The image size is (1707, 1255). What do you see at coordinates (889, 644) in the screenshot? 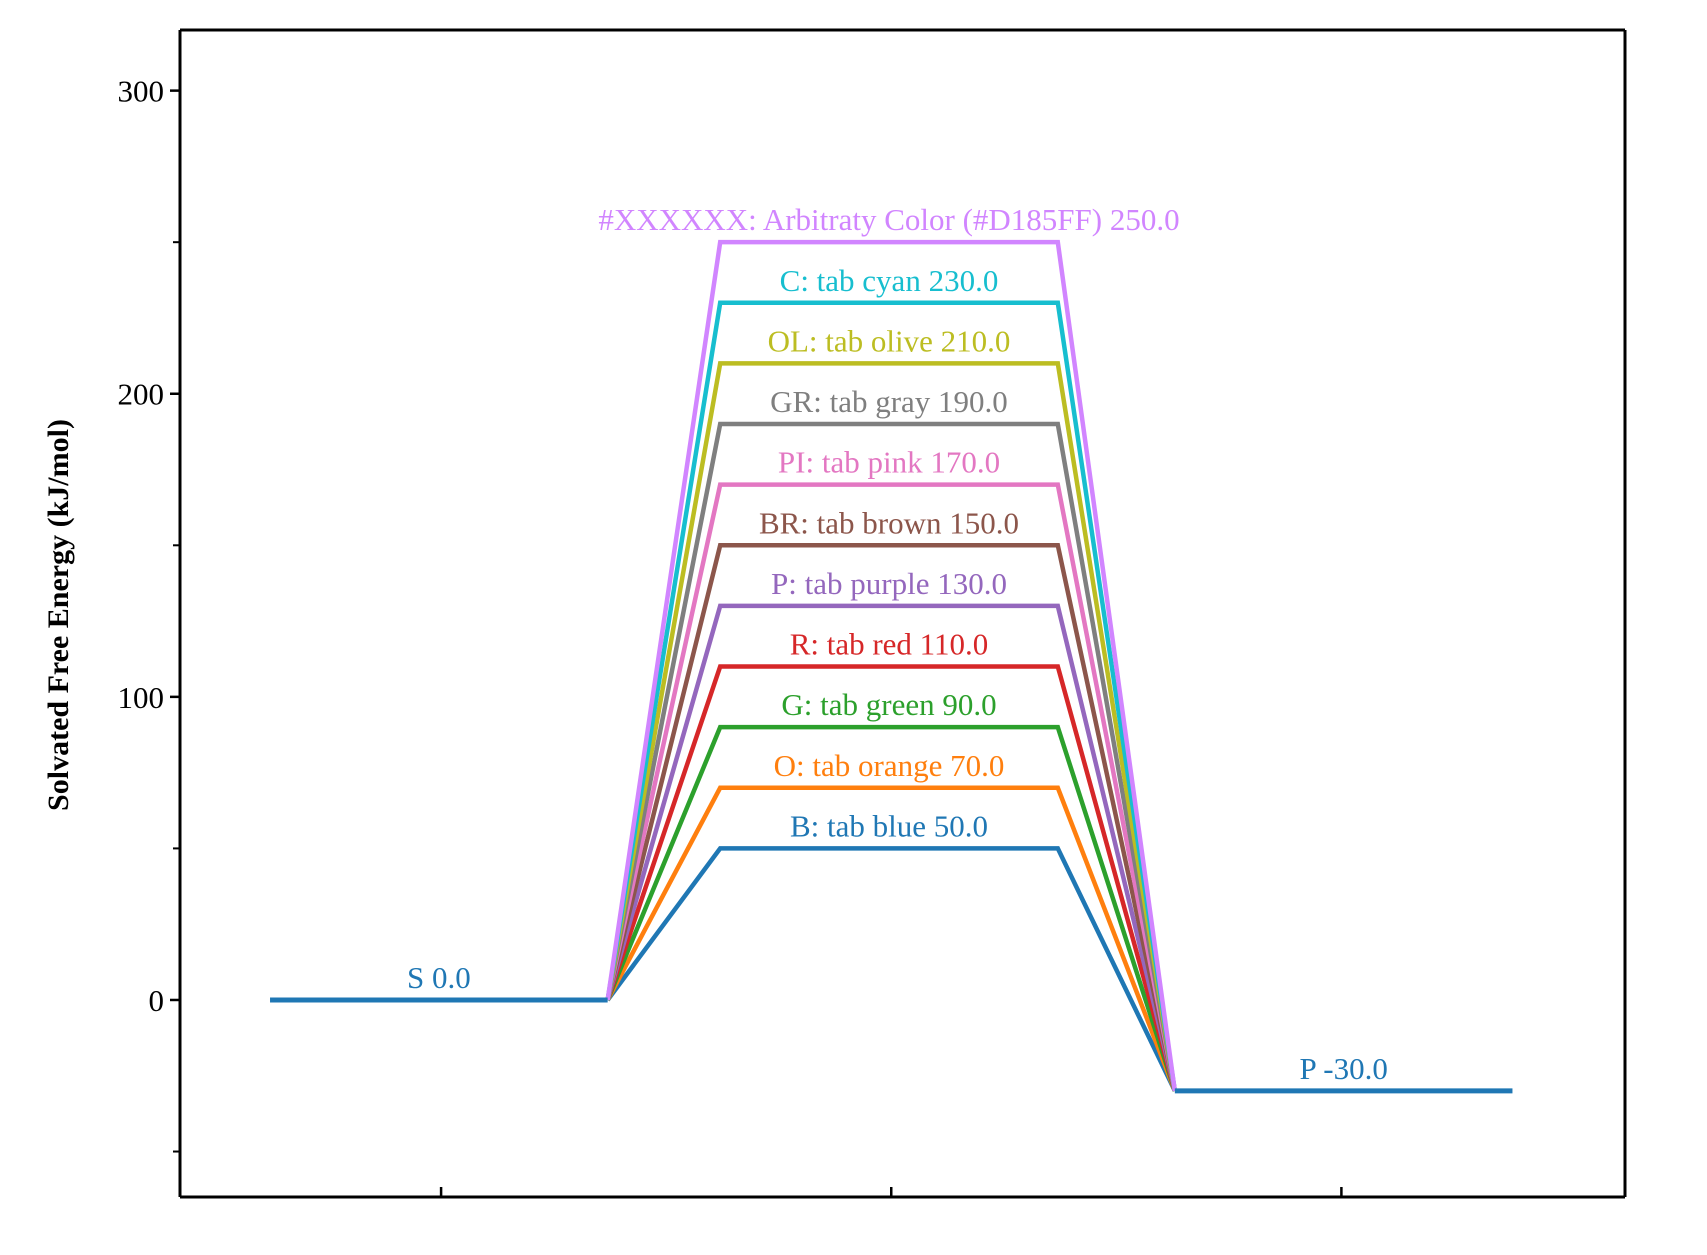
I see `series-label: R: tab red 110.0` at bounding box center [889, 644].